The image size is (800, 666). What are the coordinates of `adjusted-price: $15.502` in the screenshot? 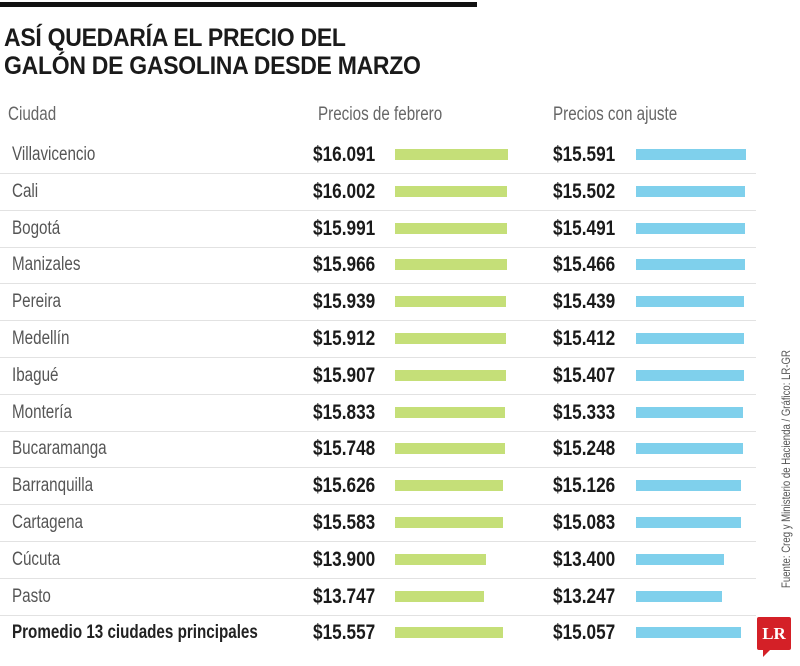 It's located at (584, 191).